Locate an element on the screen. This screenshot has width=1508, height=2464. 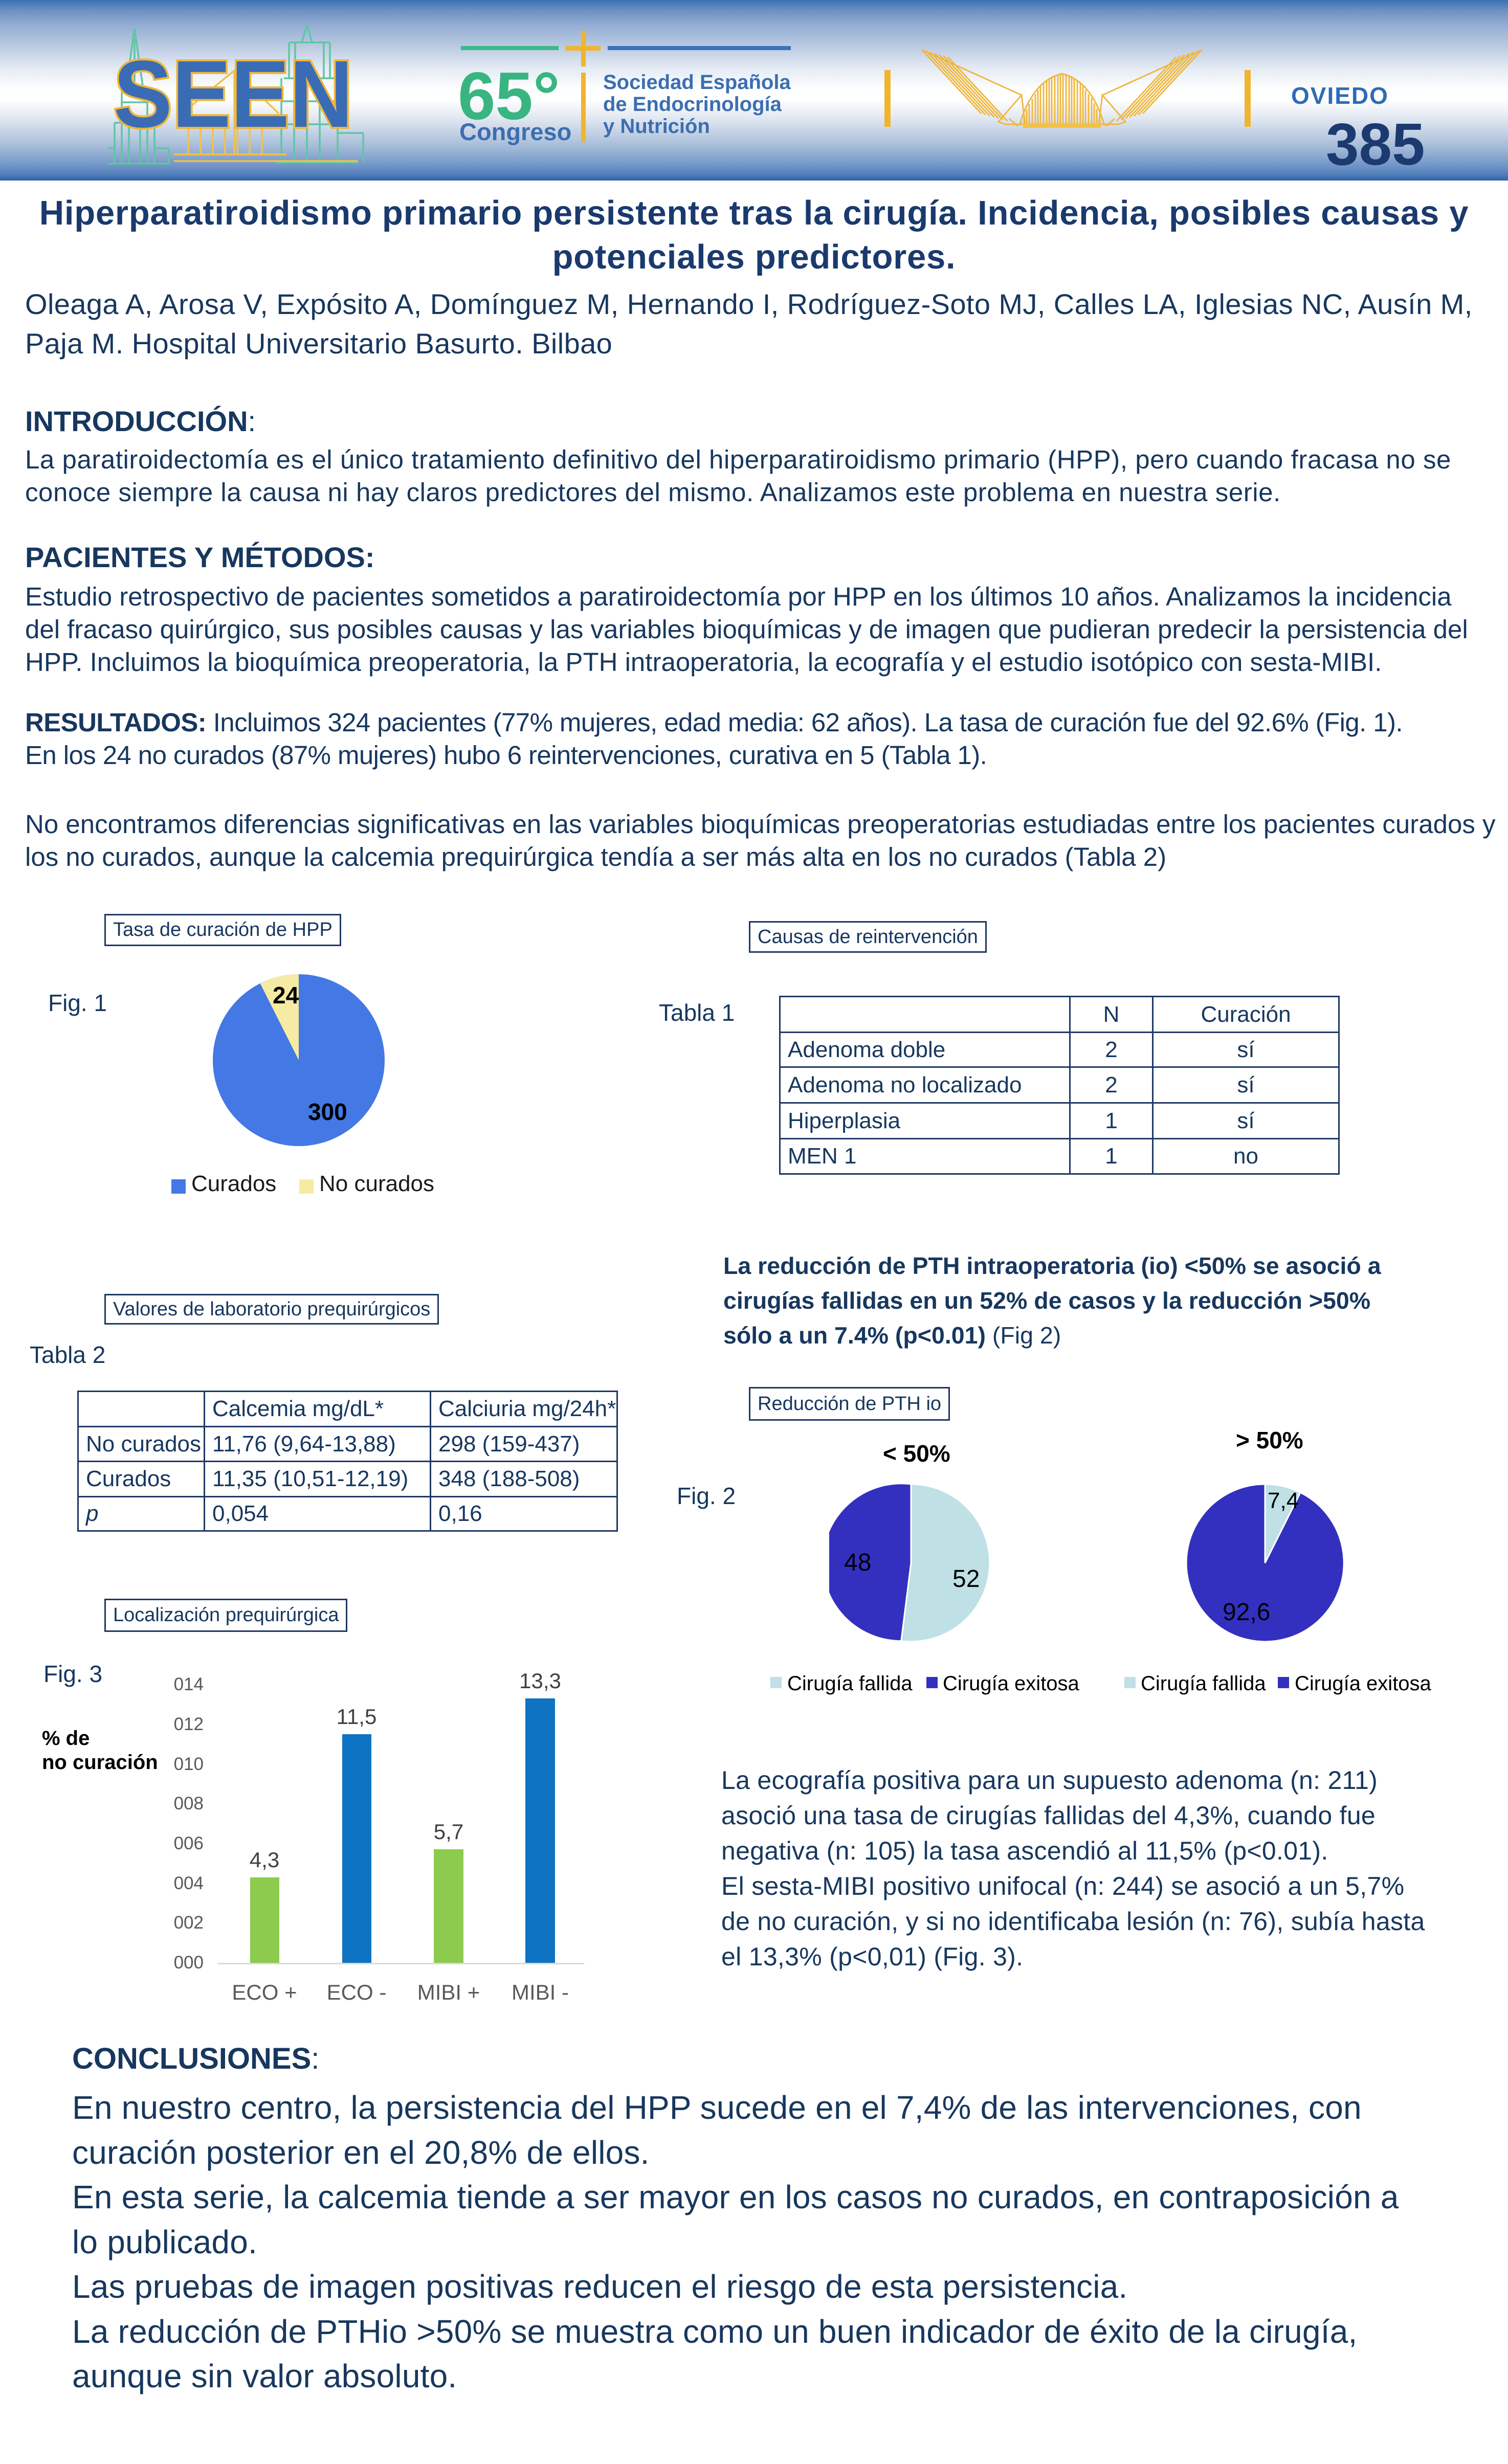
svg-text: de Endocrinología is located at coordinates (692, 104).